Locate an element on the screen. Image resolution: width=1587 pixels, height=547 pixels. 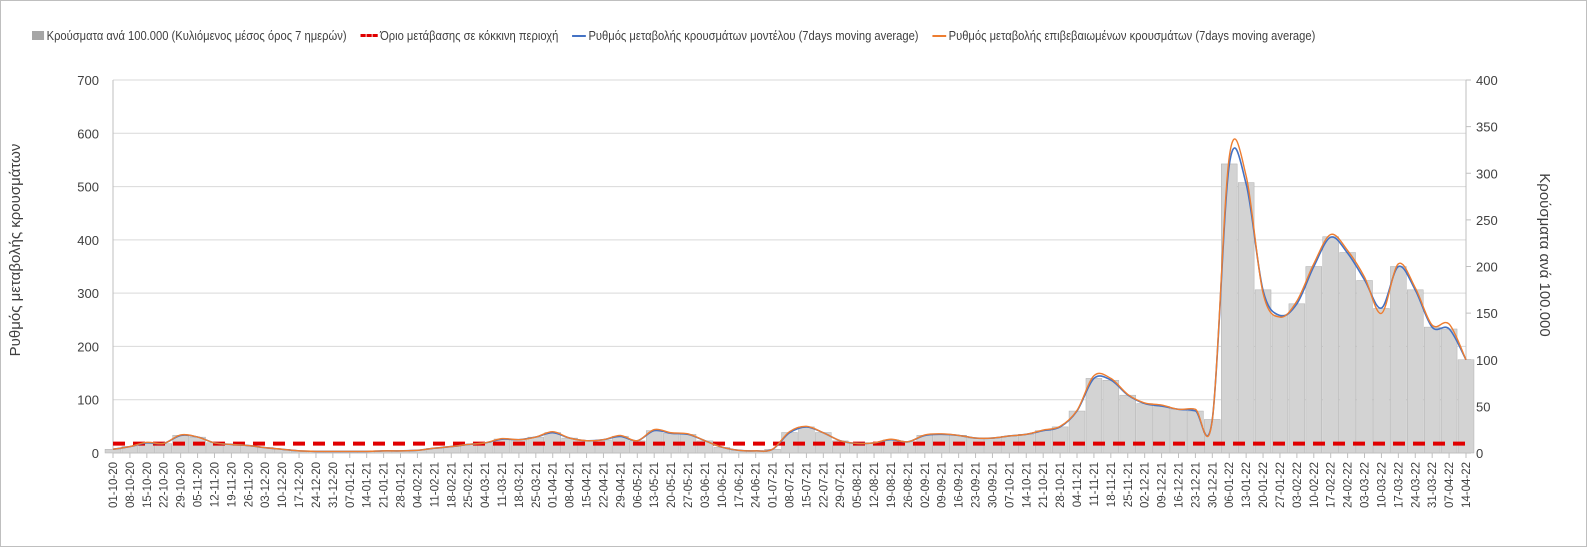
x-tick-label: 29-10-20 is located at coordinates (182, 485).